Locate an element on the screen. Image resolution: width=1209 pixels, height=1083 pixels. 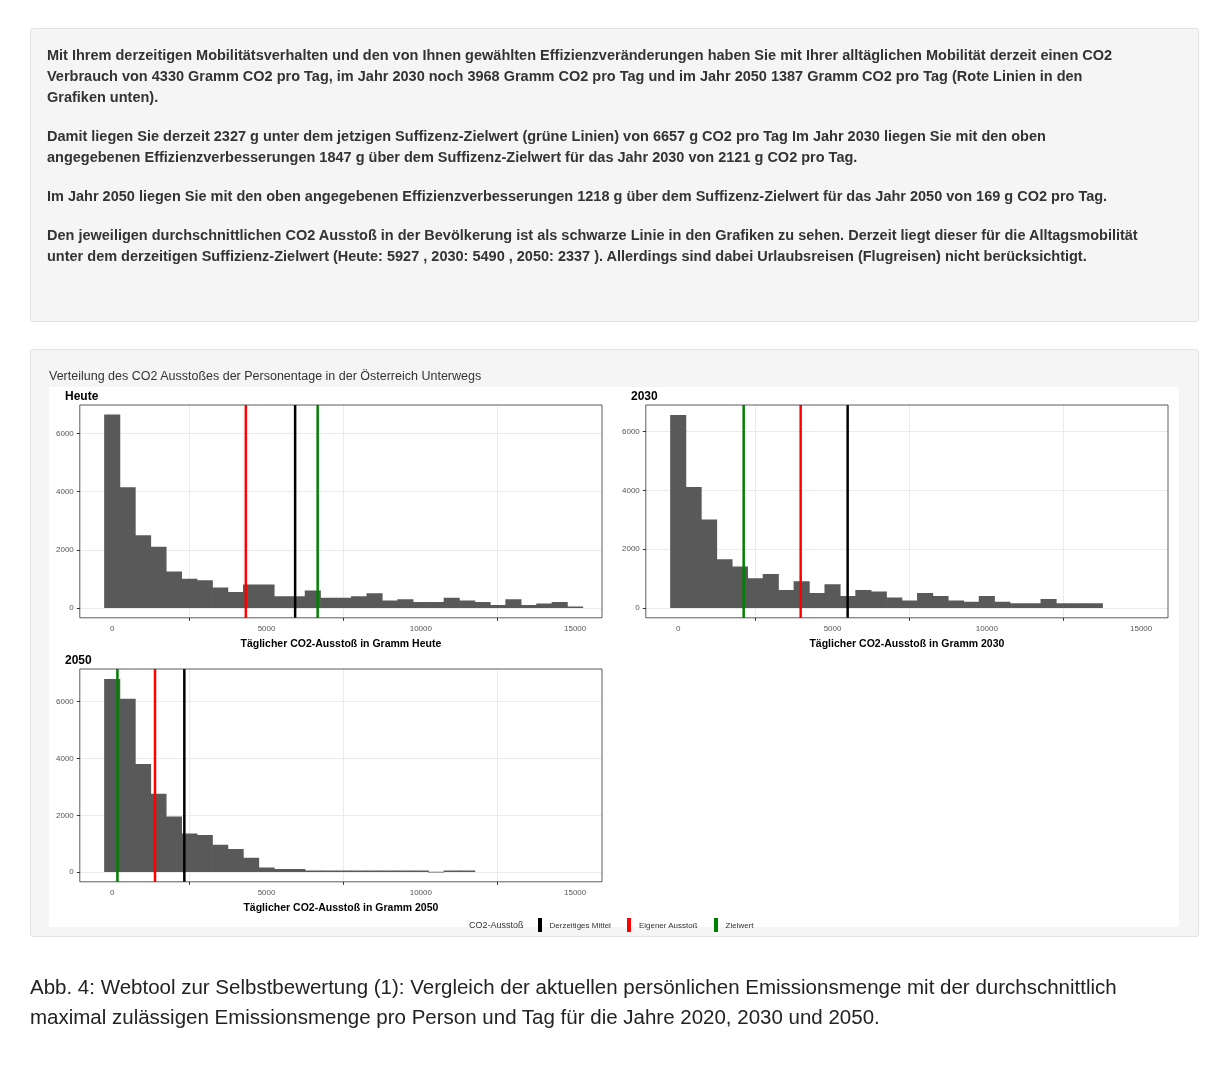
text: Den jeweiligen durchschnittlichen CO2 Ausstoß in der Bevölkerung ist als schwarze Linie in den Grafiken zu sehen. Derzeit liegt dieser für die Alltagsmobilität unter dem derzeitigen Suffizienz-Zielwert (Heute: 5927 , 2030: 5490 , 2050: 2337 ). Allerdings sind dabei Urlaubsreisen (Flugreisen) nicht berücksichtigt. is located at coordinates (593, 246).